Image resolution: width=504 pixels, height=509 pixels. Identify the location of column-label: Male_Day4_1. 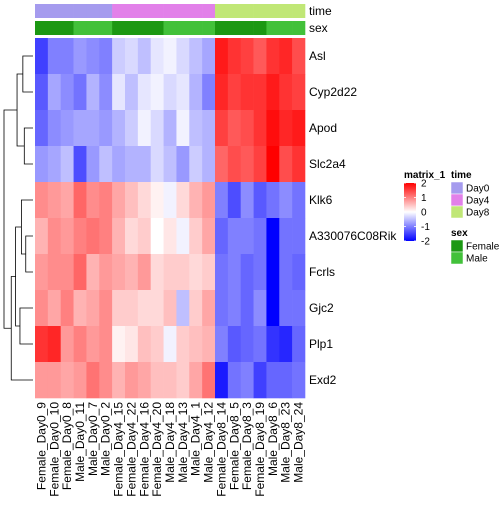
(196, 439).